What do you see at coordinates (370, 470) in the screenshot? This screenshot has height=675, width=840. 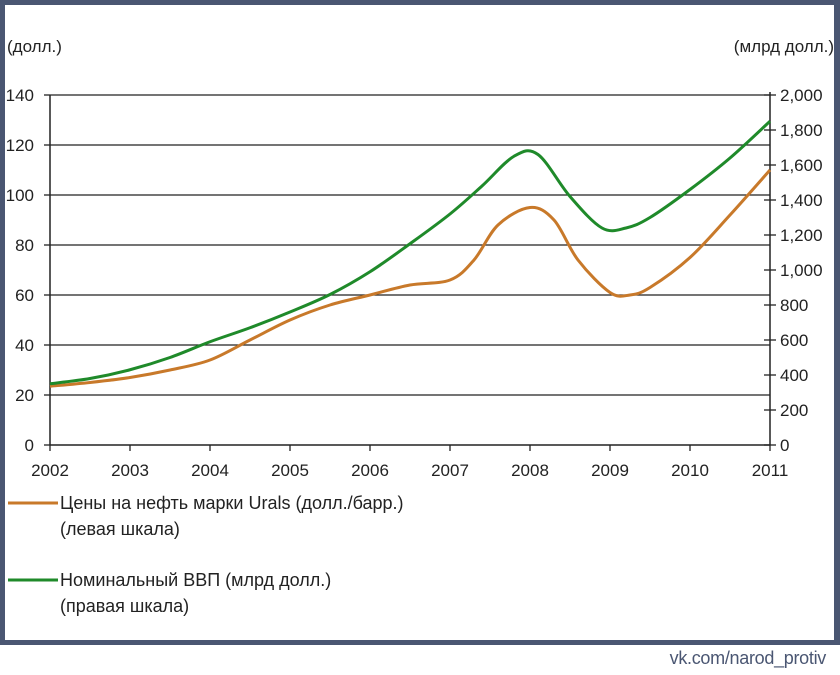 I see `x-tick-label: 2006` at bounding box center [370, 470].